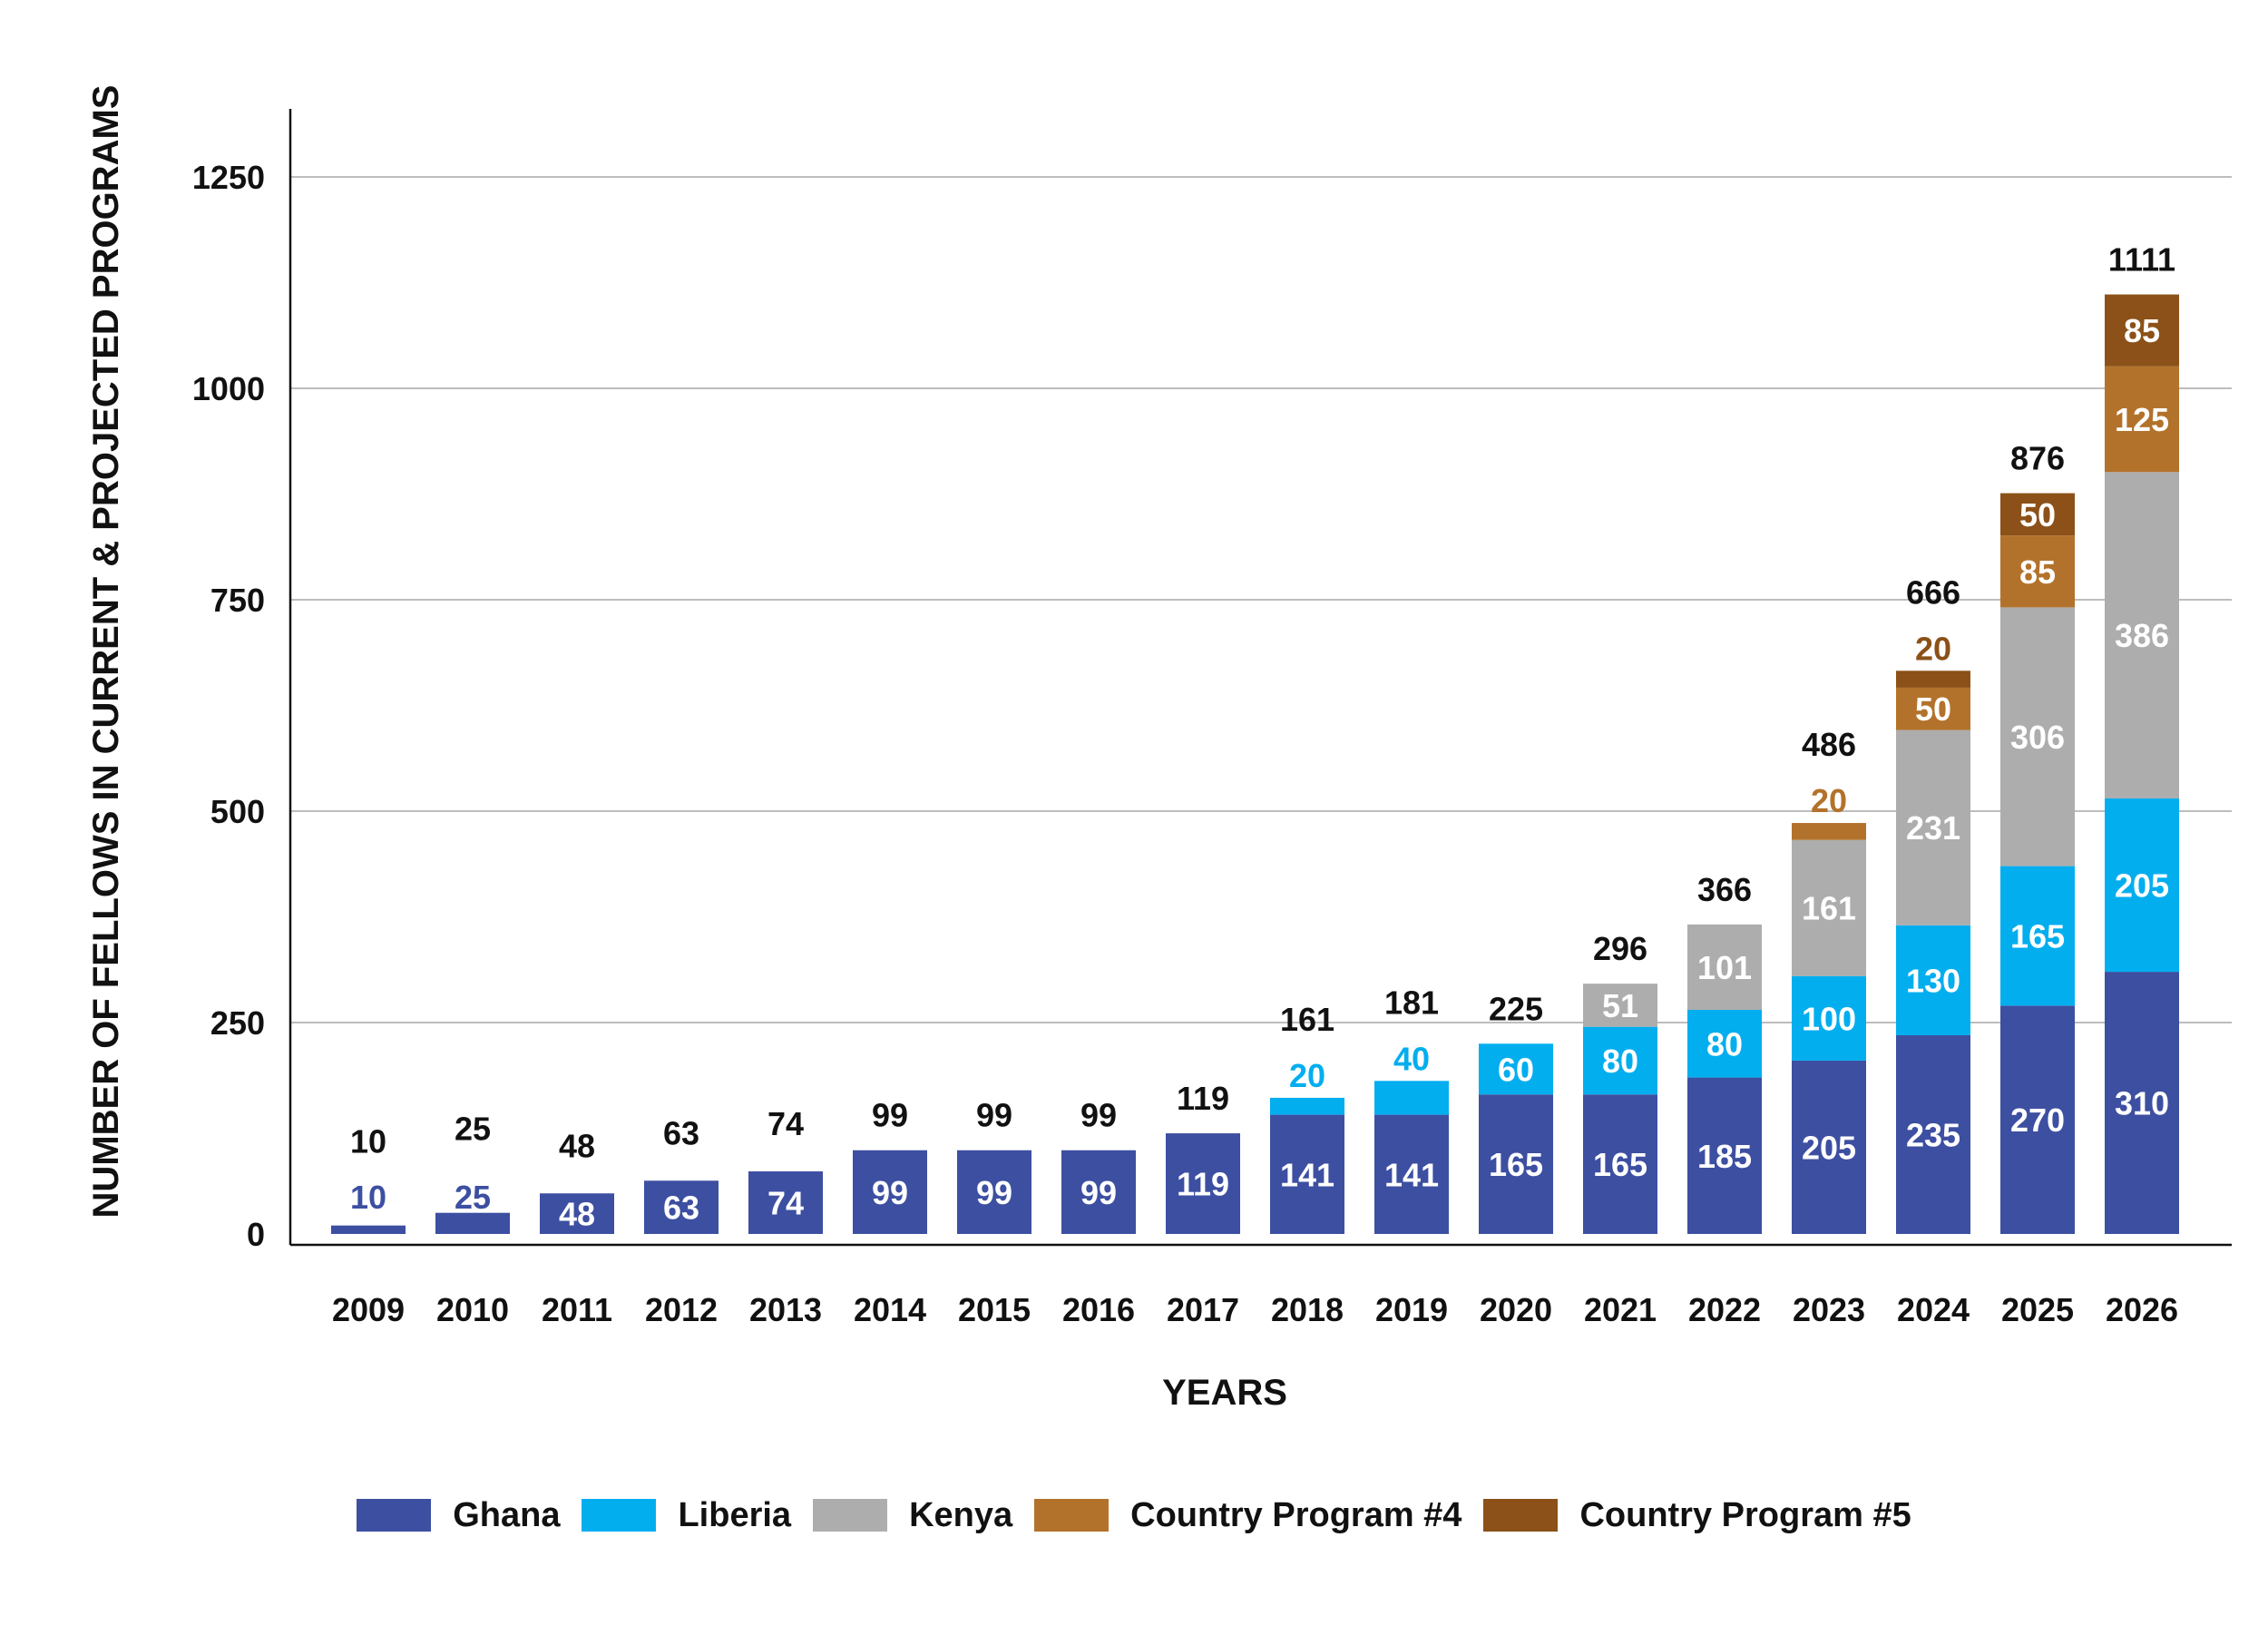 The width and height of the screenshot is (2268, 1635). What do you see at coordinates (1516, 1309) in the screenshot?
I see `x-tick-label: 2020` at bounding box center [1516, 1309].